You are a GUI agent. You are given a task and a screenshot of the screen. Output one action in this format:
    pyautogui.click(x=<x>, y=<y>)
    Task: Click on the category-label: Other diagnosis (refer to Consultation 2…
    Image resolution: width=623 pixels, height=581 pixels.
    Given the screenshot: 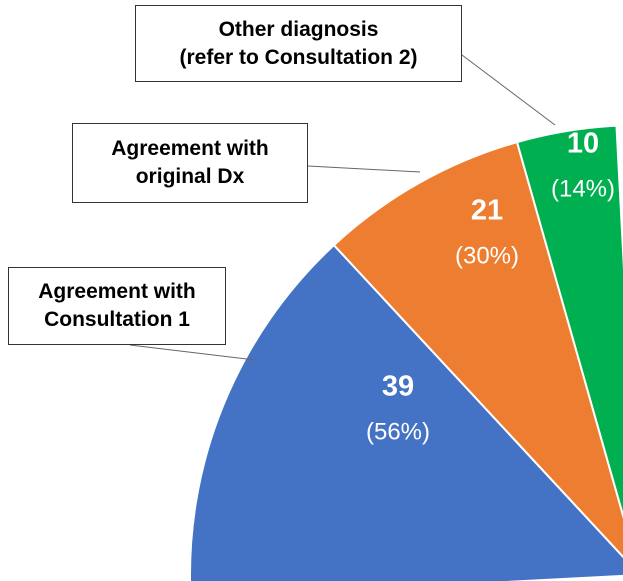 What is the action you would take?
    pyautogui.click(x=298, y=43)
    